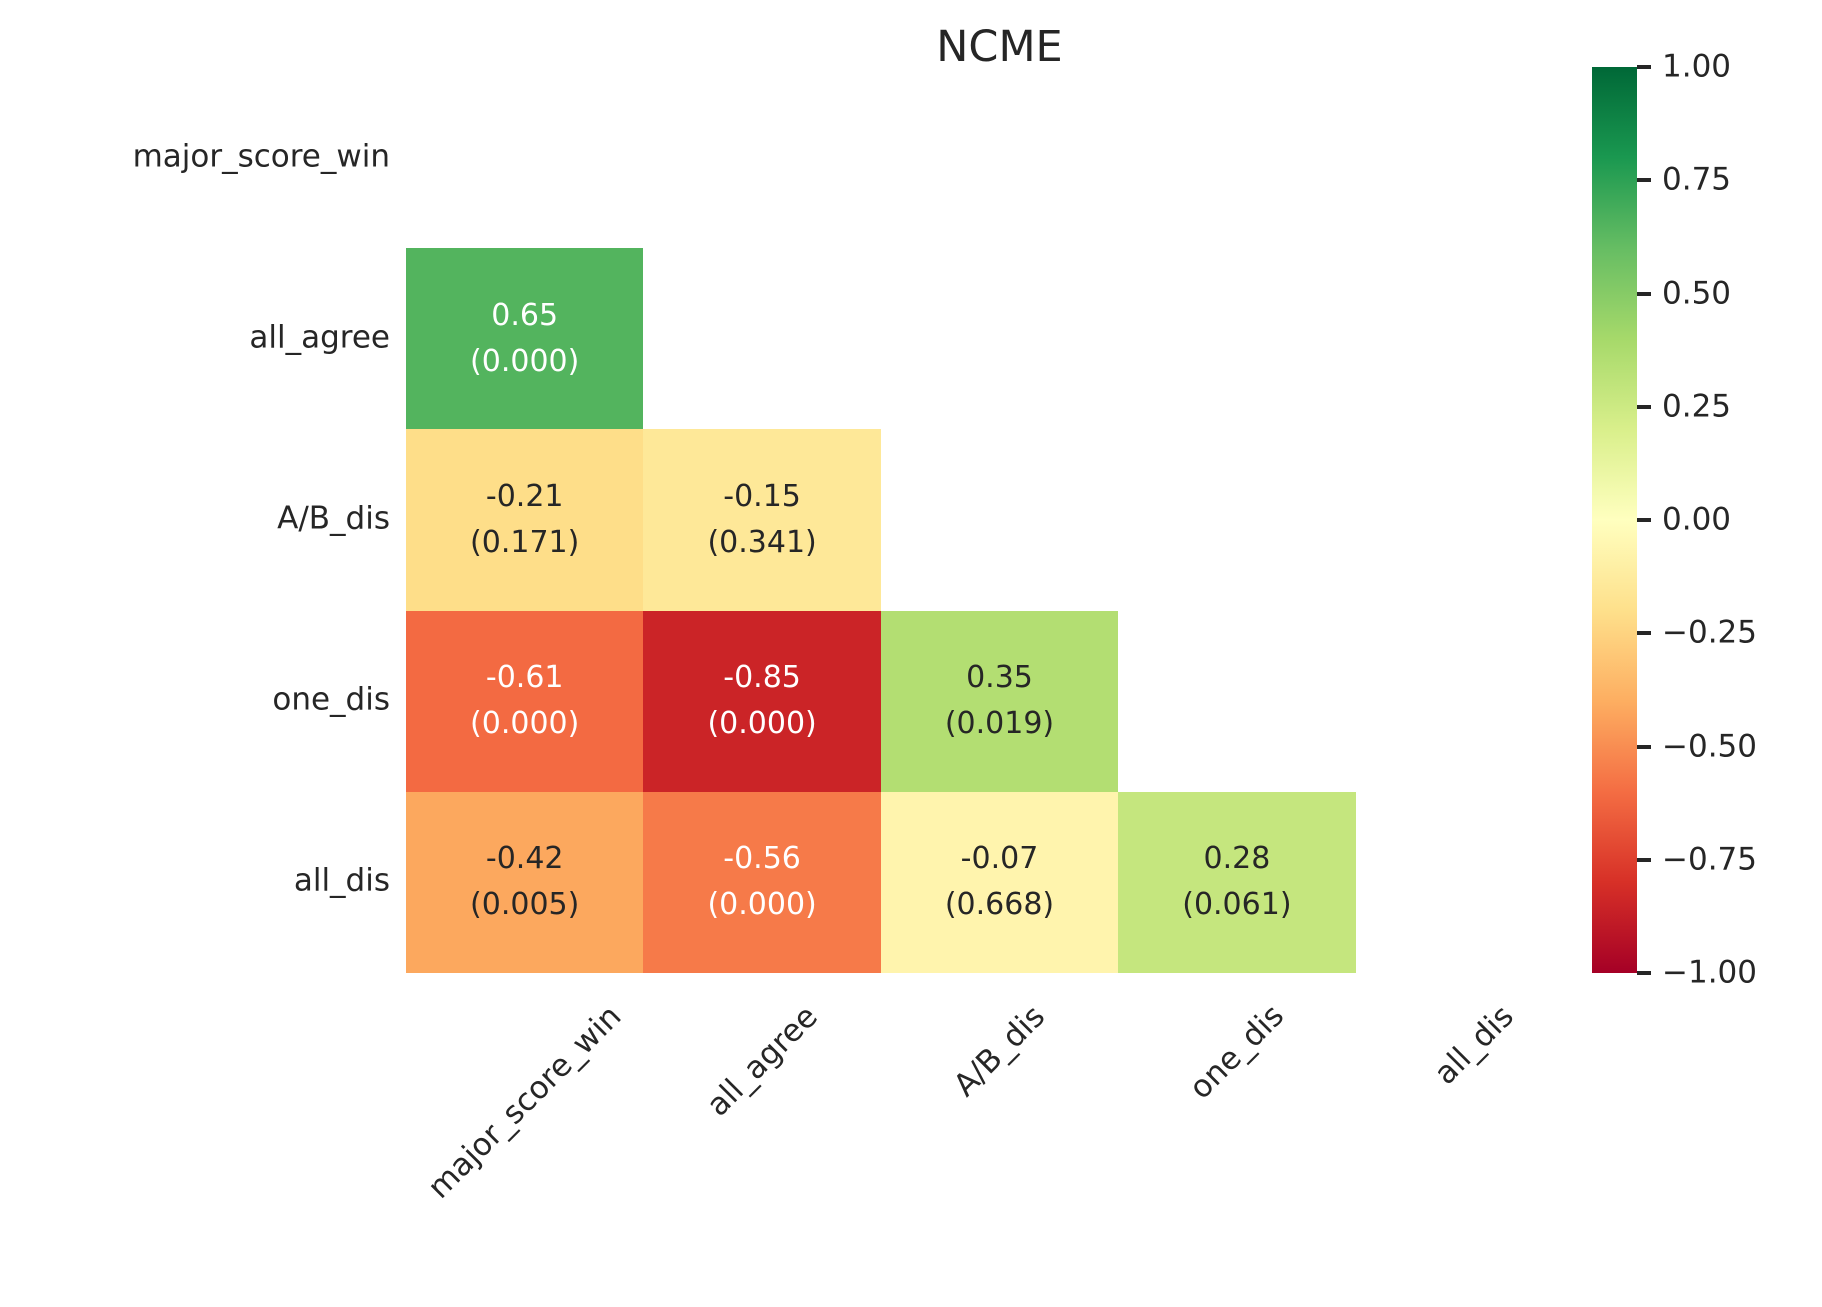  What do you see at coordinates (999, 47) in the screenshot?
I see `chart-title: NCME` at bounding box center [999, 47].